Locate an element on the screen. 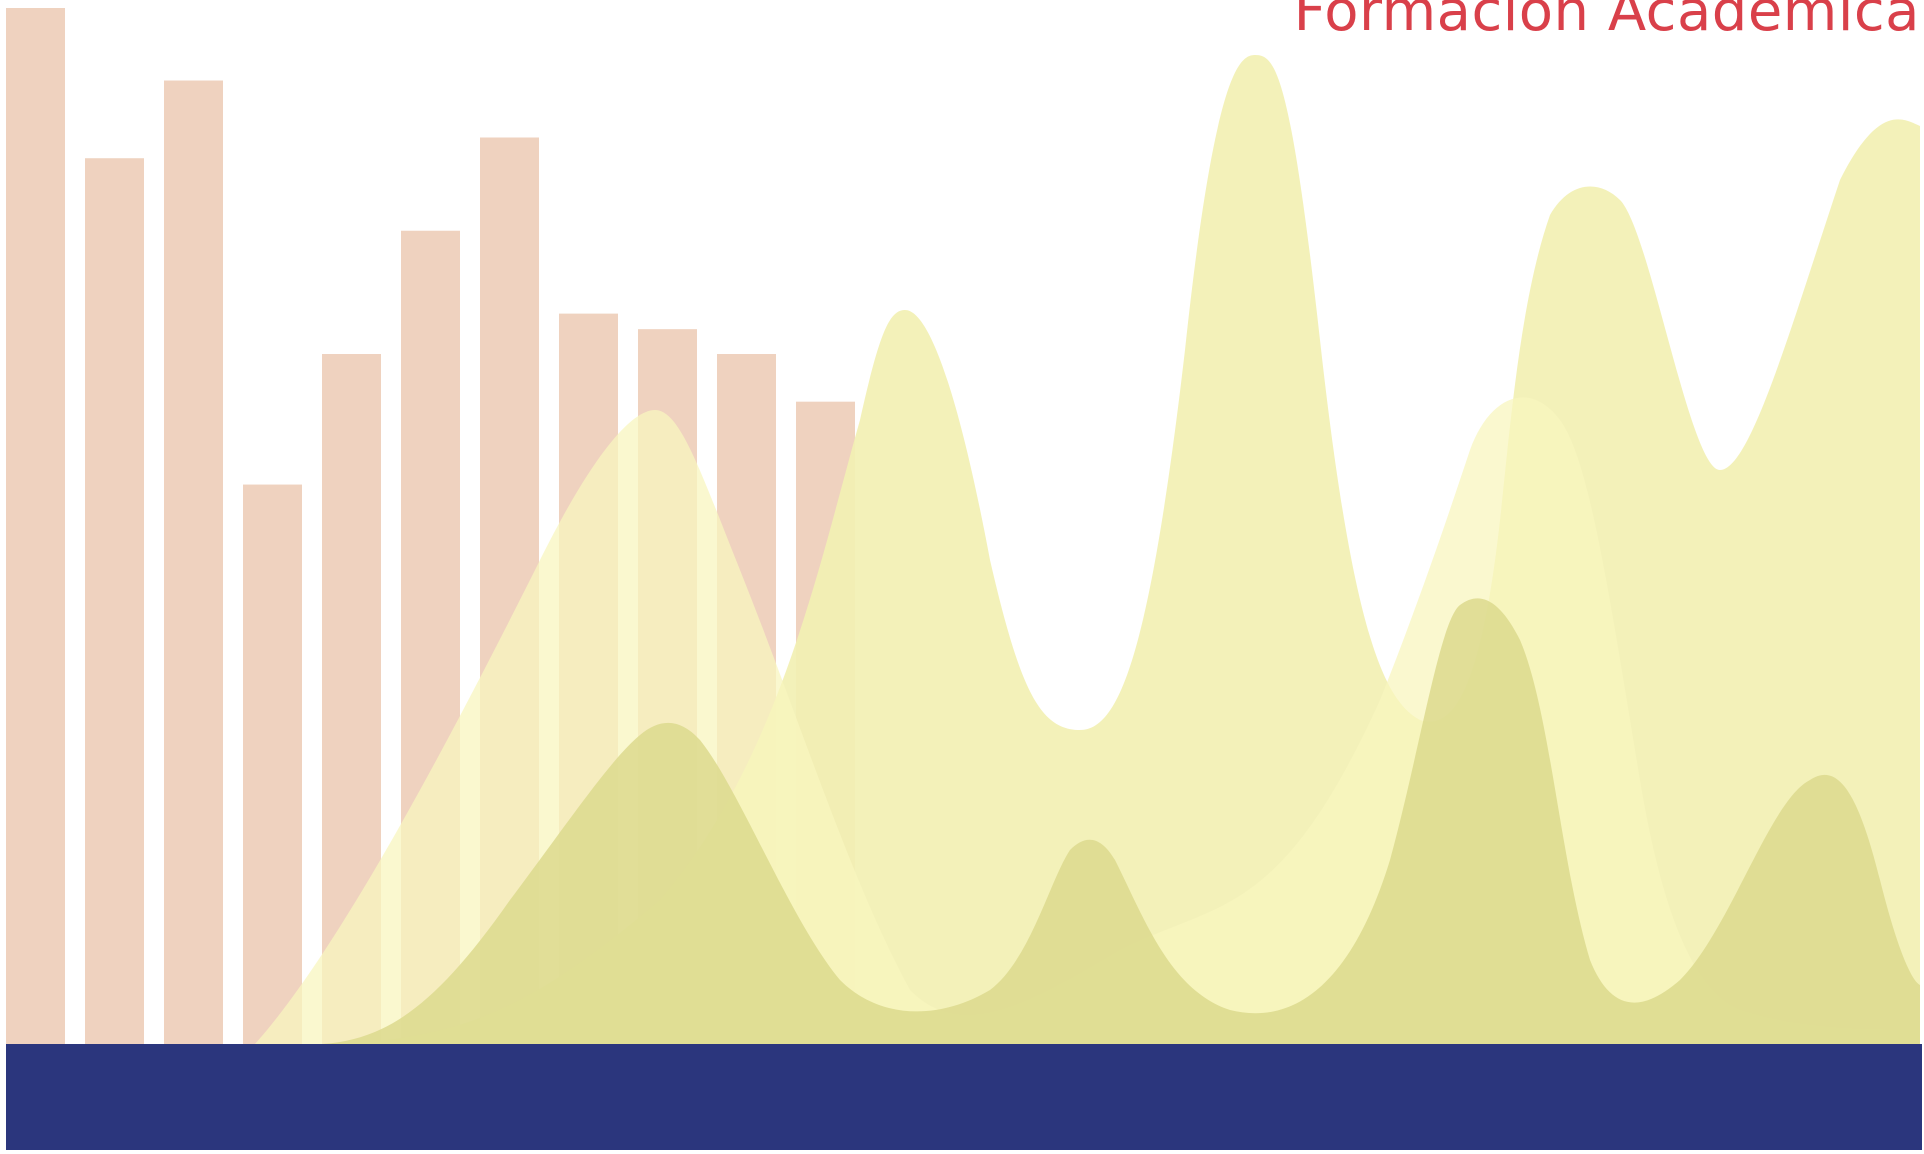  page-title: Formación Académica is located at coordinates (1606, 22).